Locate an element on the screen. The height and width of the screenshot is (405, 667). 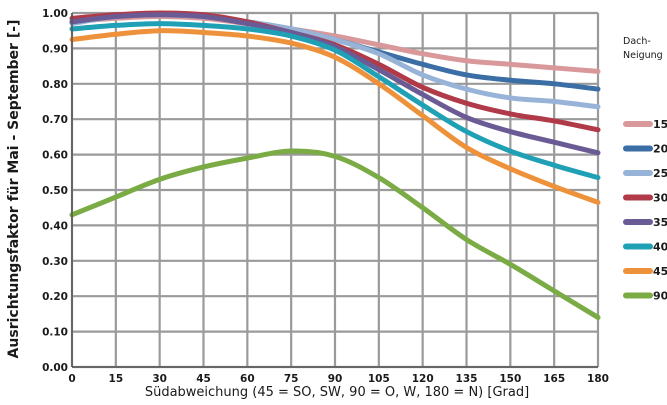
legend-label: 25° is located at coordinates (660, 173).